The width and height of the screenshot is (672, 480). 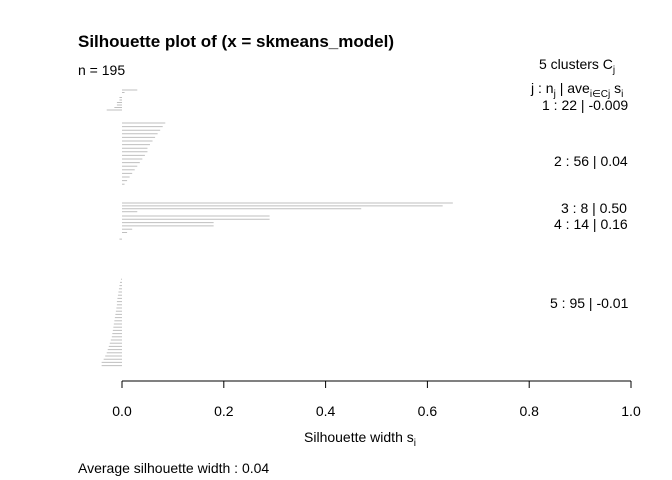 I want to click on legend-header-c: s, so click(x=615, y=88).